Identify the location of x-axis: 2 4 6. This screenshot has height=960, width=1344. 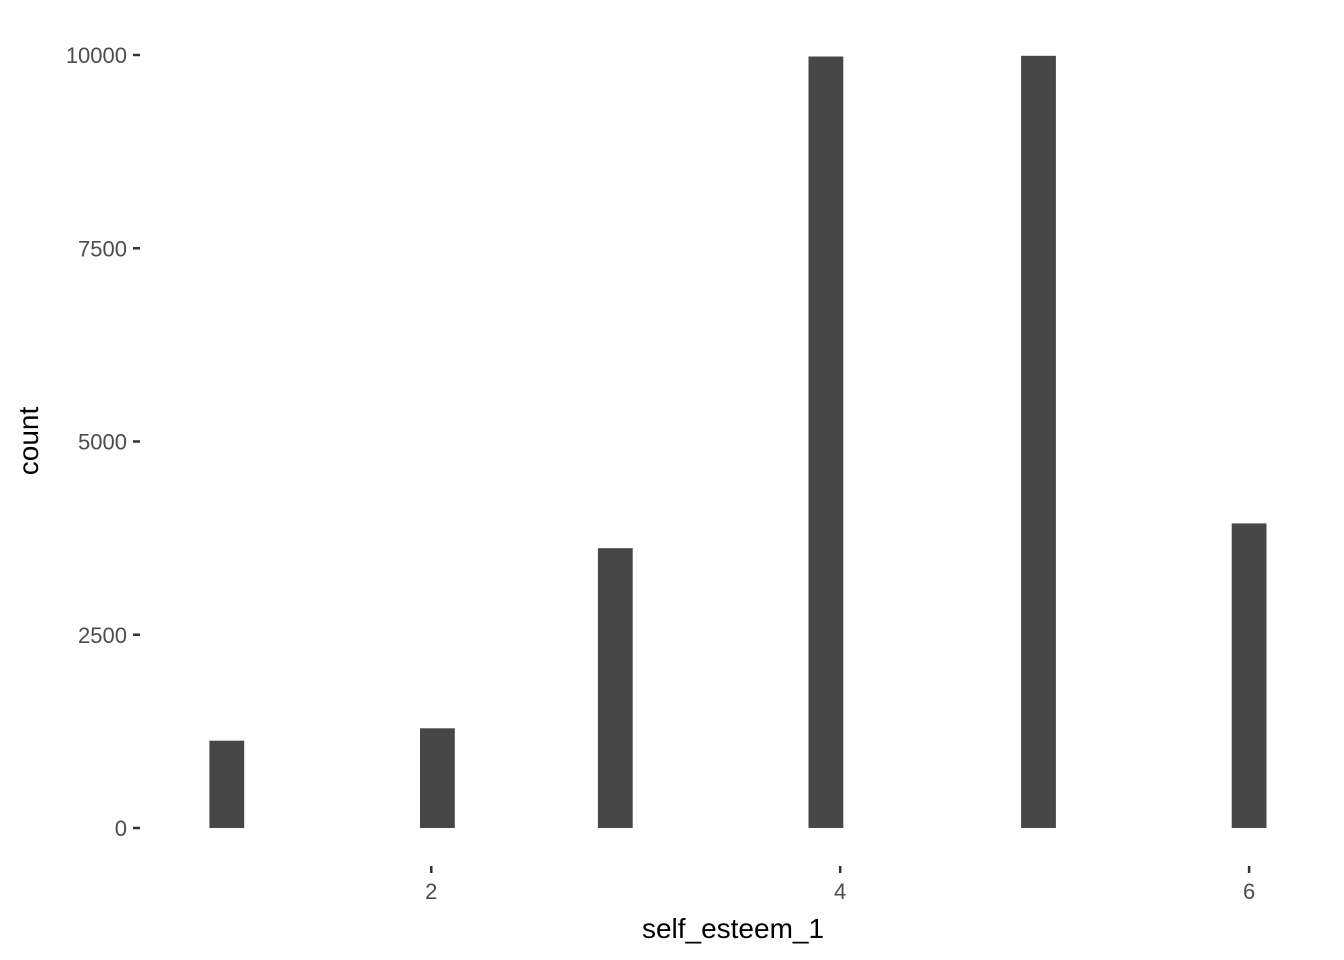
(840, 885).